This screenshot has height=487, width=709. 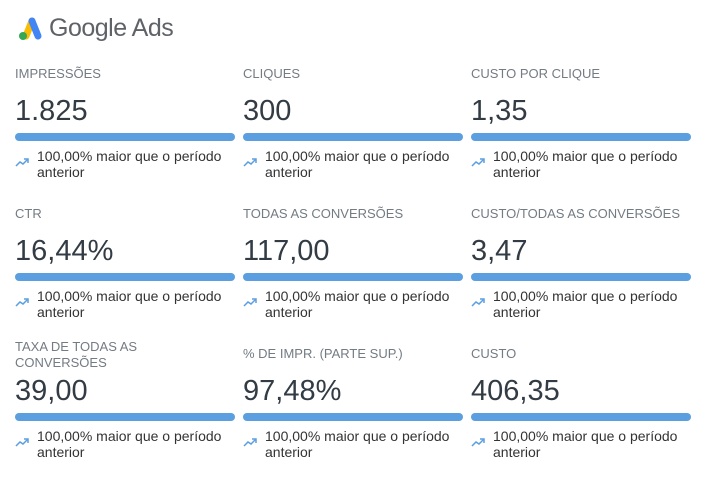 What do you see at coordinates (76, 354) in the screenshot?
I see `metric-label: TAXA DE TODAS AS CONVERSÕES` at bounding box center [76, 354].